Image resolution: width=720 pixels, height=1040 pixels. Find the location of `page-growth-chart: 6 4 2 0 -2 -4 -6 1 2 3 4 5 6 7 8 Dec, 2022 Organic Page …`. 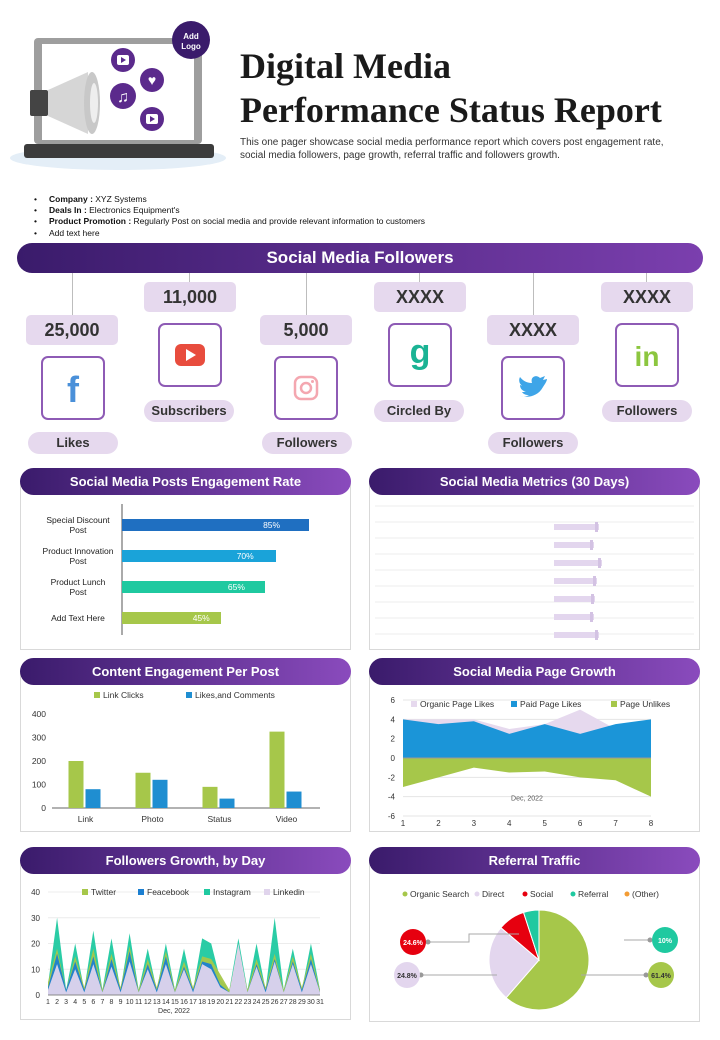

page-growth-chart: 6 4 2 0 -2 -4 -6 1 2 3 4 5 6 7 8 Dec, 2022 Organic Page … is located at coordinates (529, 762).